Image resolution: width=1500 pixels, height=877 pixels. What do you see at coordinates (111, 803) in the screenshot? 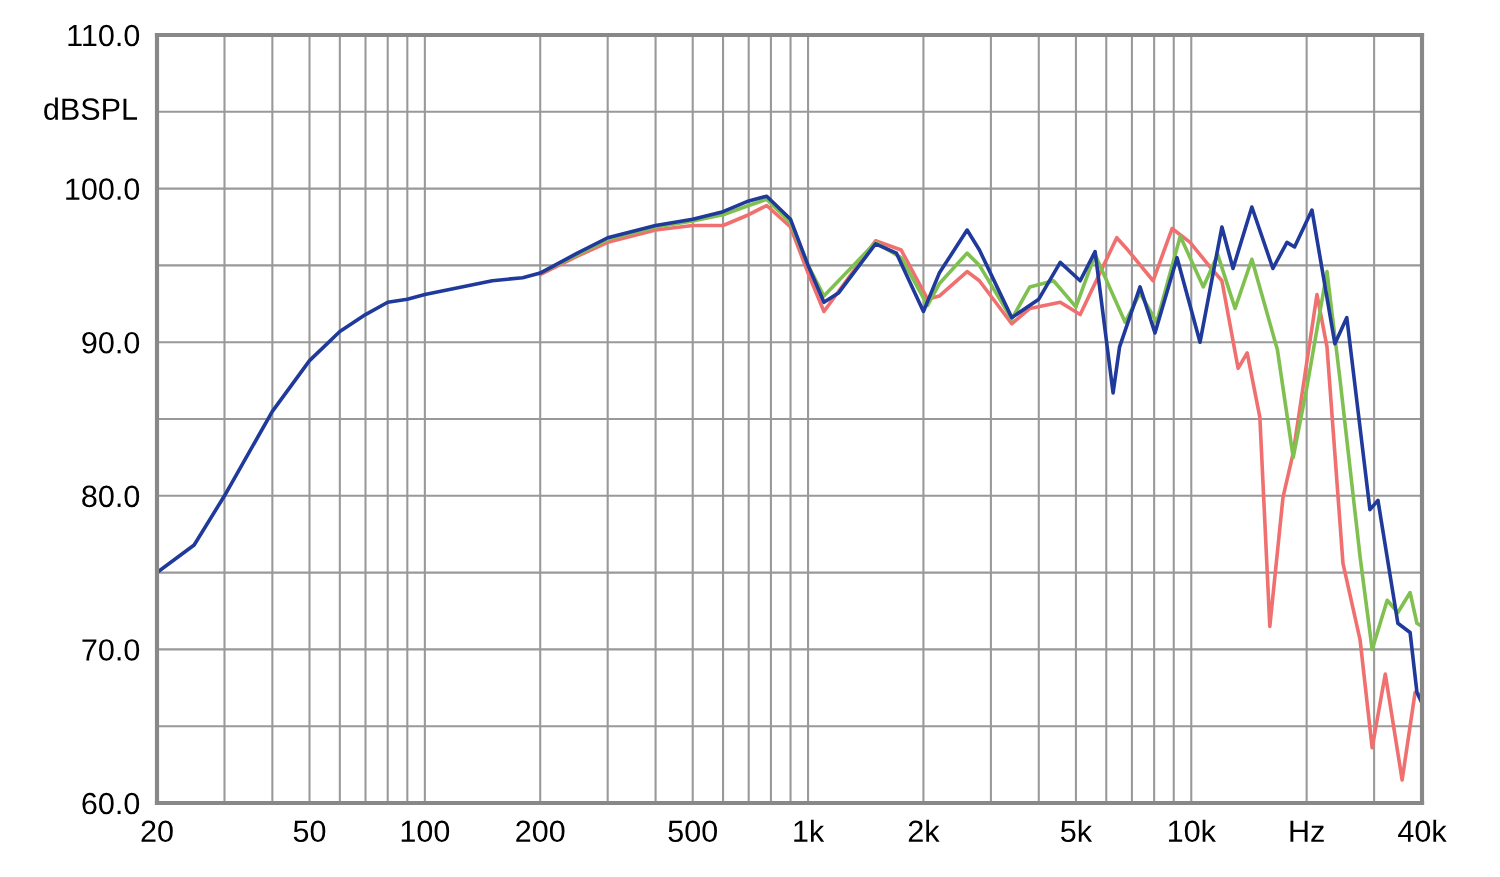
I see `y-tick-label: 60.0` at bounding box center [111, 803].